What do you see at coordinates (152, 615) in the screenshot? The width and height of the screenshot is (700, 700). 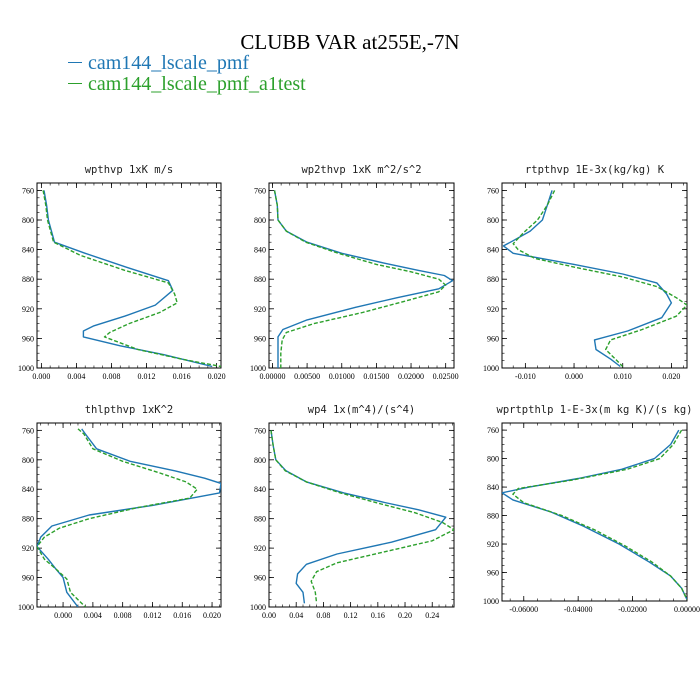 I see `x-tick-label: 0.012` at bounding box center [152, 615].